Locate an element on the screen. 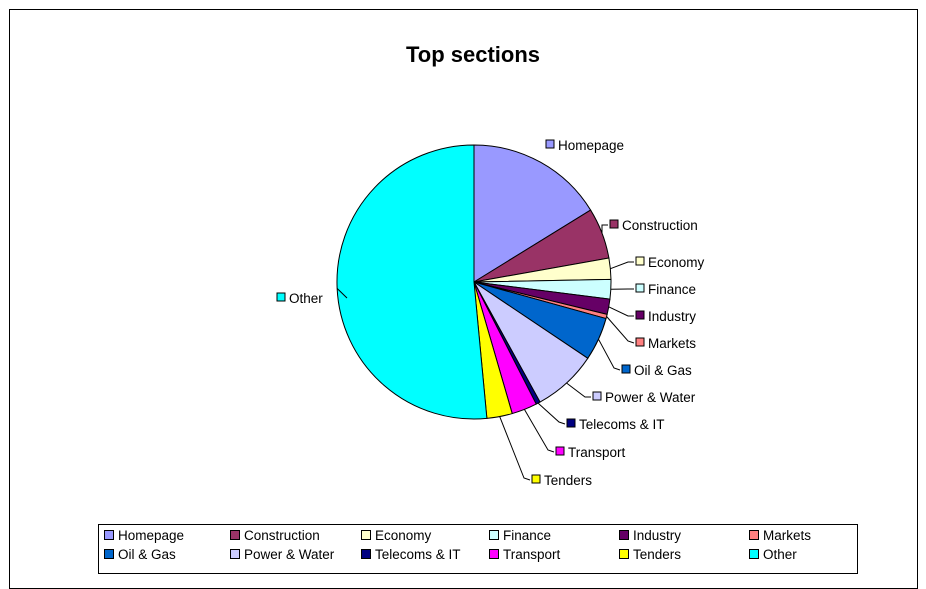  data-label-text: Tenders is located at coordinates (568, 480).